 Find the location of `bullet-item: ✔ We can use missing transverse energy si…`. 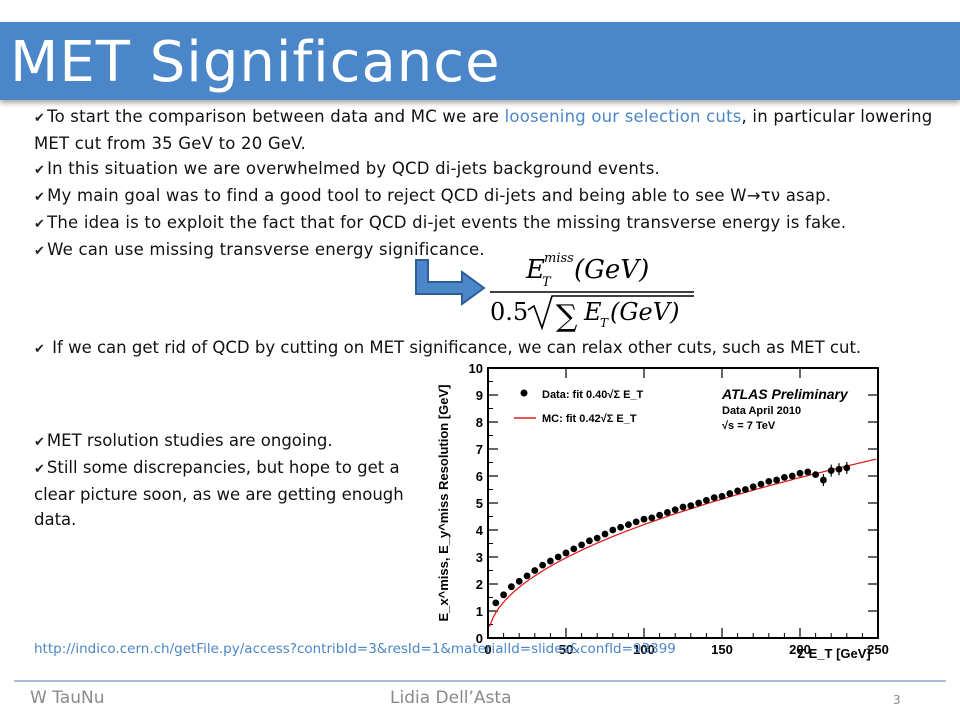

bullet-item: ✔ We can use missing transverse energy si… is located at coordinates (484, 250).